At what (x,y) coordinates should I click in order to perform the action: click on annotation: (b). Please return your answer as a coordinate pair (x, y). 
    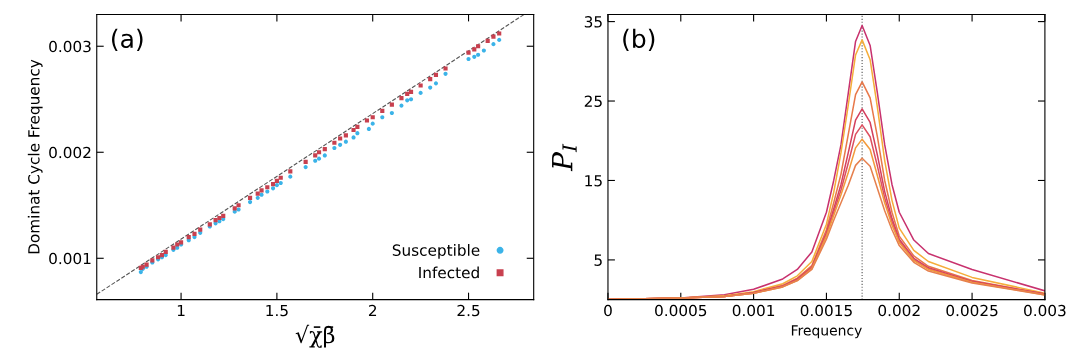
    Looking at the image, I should click on (639, 39).